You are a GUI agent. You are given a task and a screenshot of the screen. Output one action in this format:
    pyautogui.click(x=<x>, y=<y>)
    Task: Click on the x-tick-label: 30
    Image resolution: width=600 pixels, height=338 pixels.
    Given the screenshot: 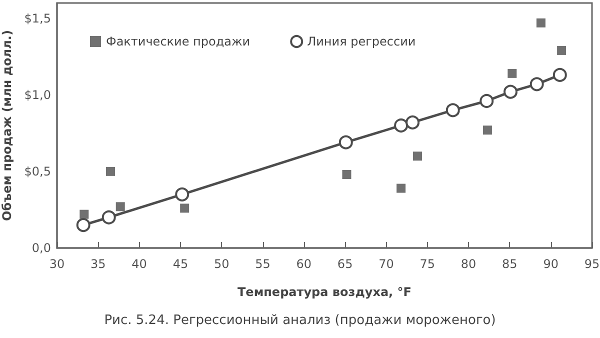 What is the action you would take?
    pyautogui.click(x=57, y=264)
    